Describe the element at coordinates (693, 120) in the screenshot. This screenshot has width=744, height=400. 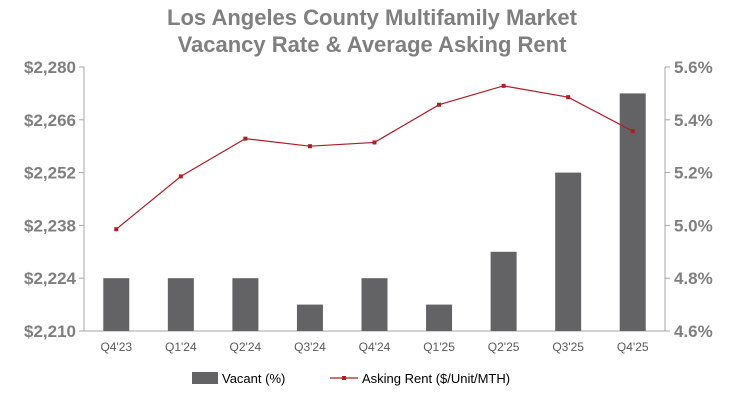
I see `right-tick-label: 5.4%` at that location.